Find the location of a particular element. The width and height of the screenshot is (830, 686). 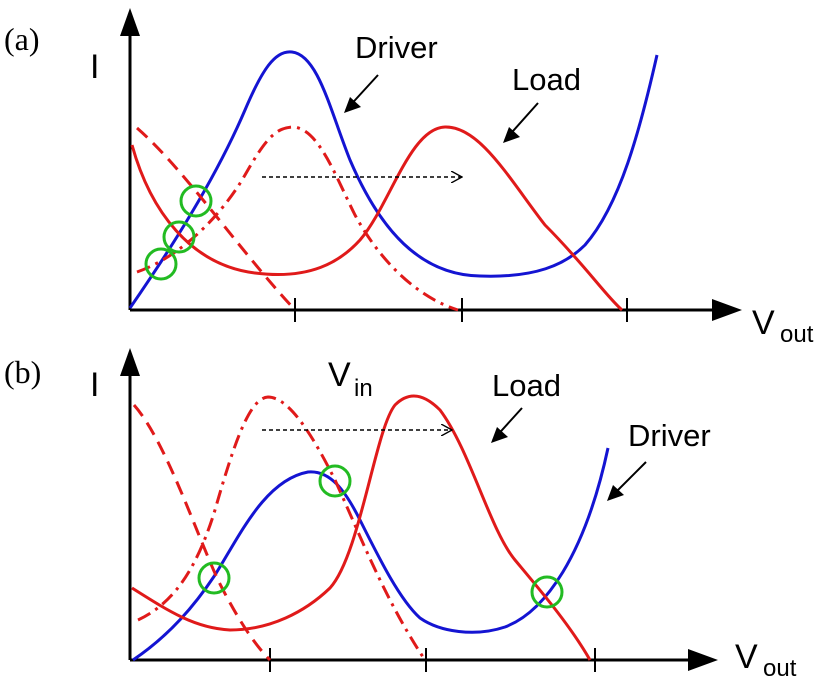

panel-a-driver-annotation: Driver is located at coordinates (396, 47).